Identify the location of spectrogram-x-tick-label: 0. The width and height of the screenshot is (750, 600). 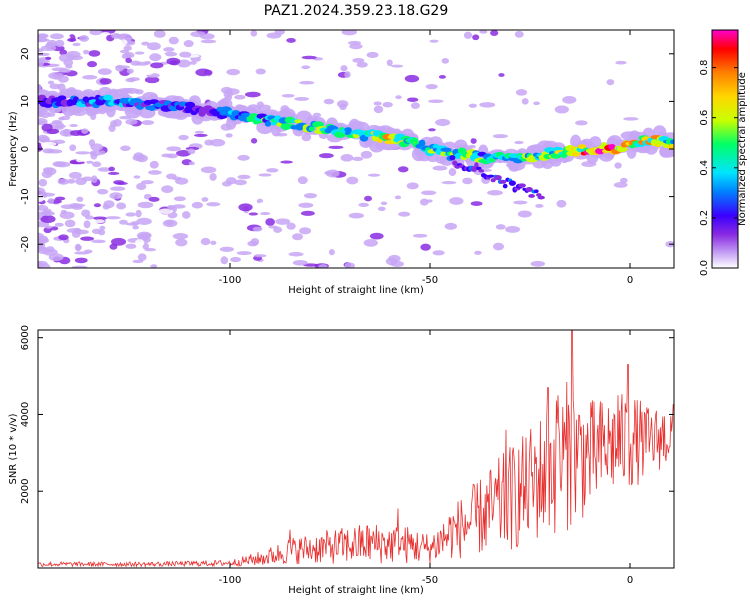
(630, 280).